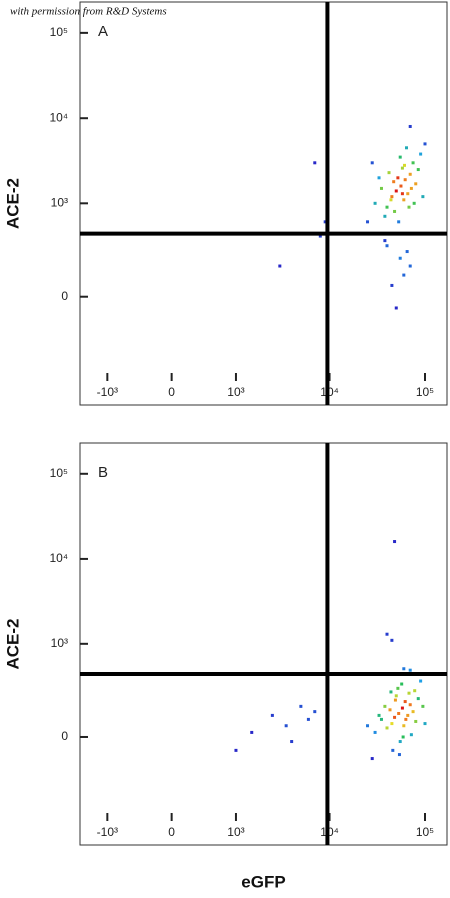 This screenshot has height=898, width=450. What do you see at coordinates (171, 392) in the screenshot?
I see `x-tick-label: 0` at bounding box center [171, 392].